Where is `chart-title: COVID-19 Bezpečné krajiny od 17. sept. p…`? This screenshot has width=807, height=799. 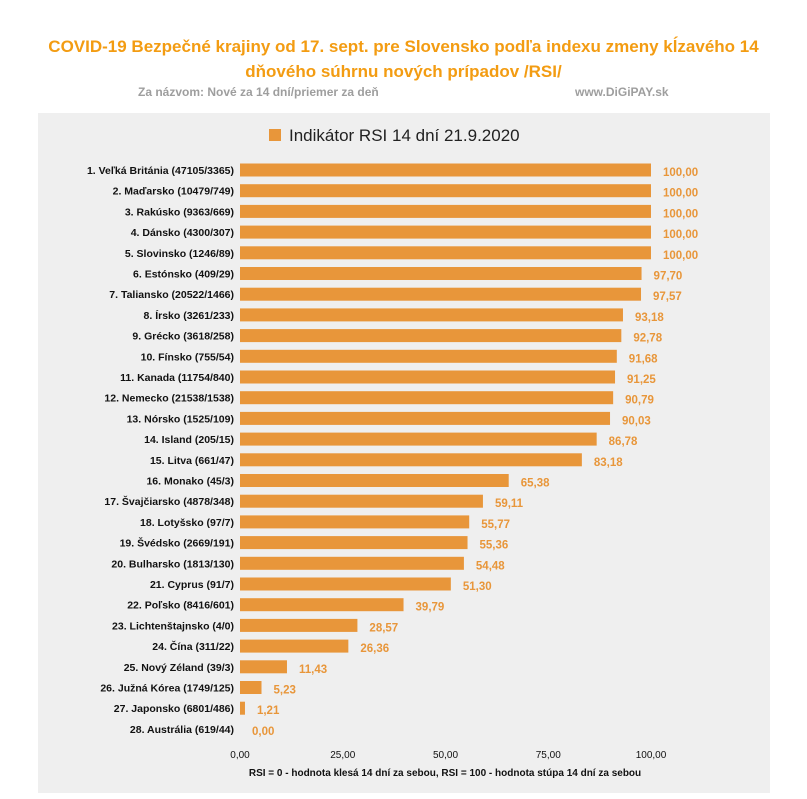
chart-title: COVID-19 Bezpečné krajiny od 17. sept. p… is located at coordinates (403, 59).